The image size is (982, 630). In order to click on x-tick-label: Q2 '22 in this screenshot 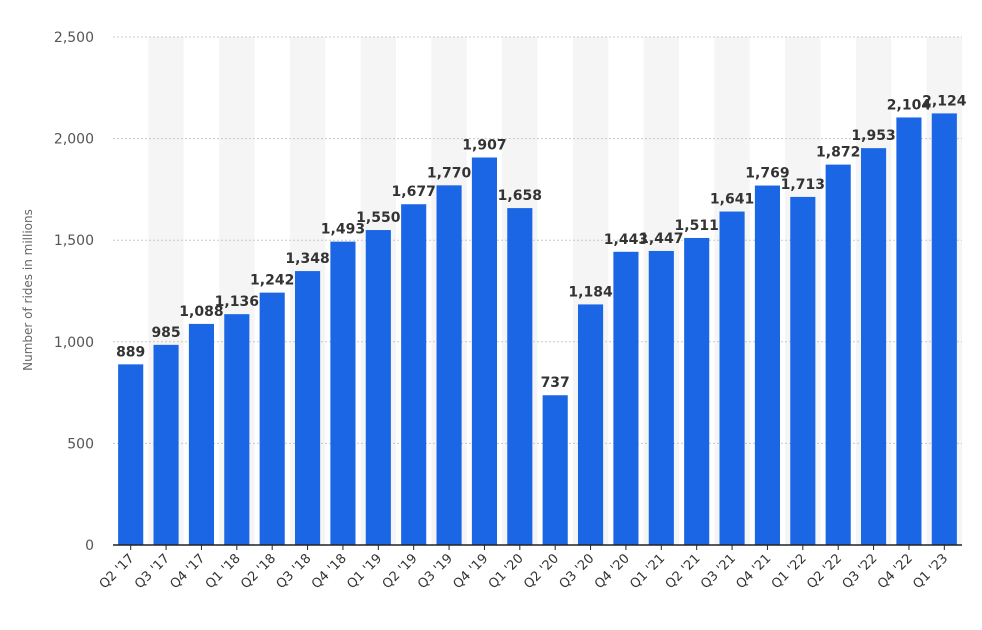, I will do `click(824, 571)`.